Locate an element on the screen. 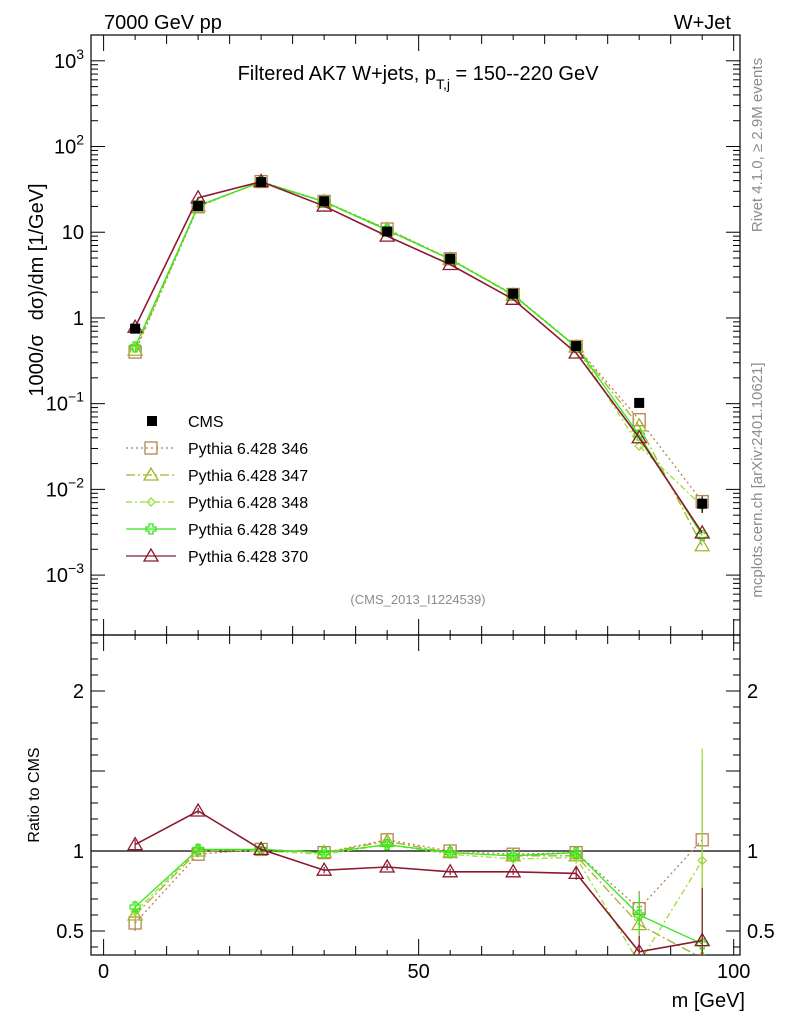 The width and height of the screenshot is (786, 1024). tick-exponent: 3 is located at coordinates (80, 54).